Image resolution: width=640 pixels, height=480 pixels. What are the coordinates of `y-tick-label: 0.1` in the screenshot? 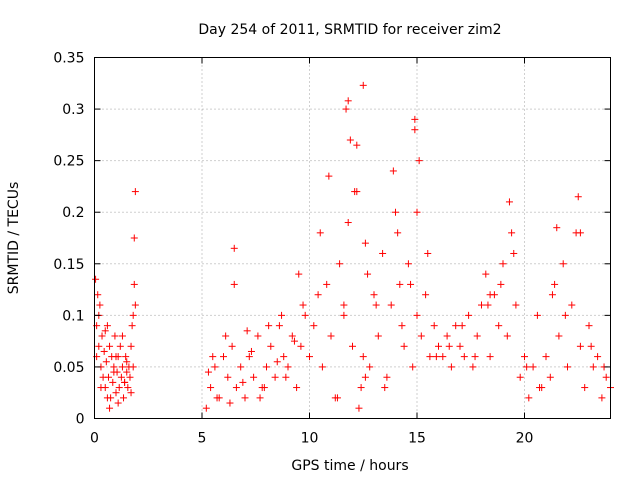 It's located at (73, 316).